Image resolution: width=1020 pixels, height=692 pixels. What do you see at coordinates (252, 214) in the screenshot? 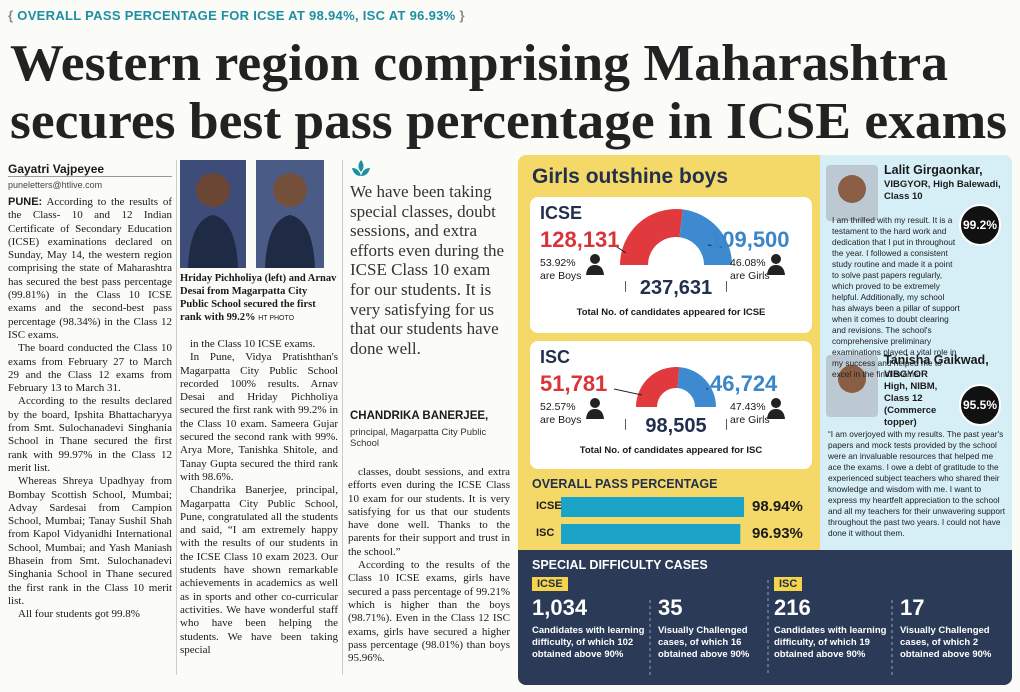
I see `photo` at bounding box center [252, 214].